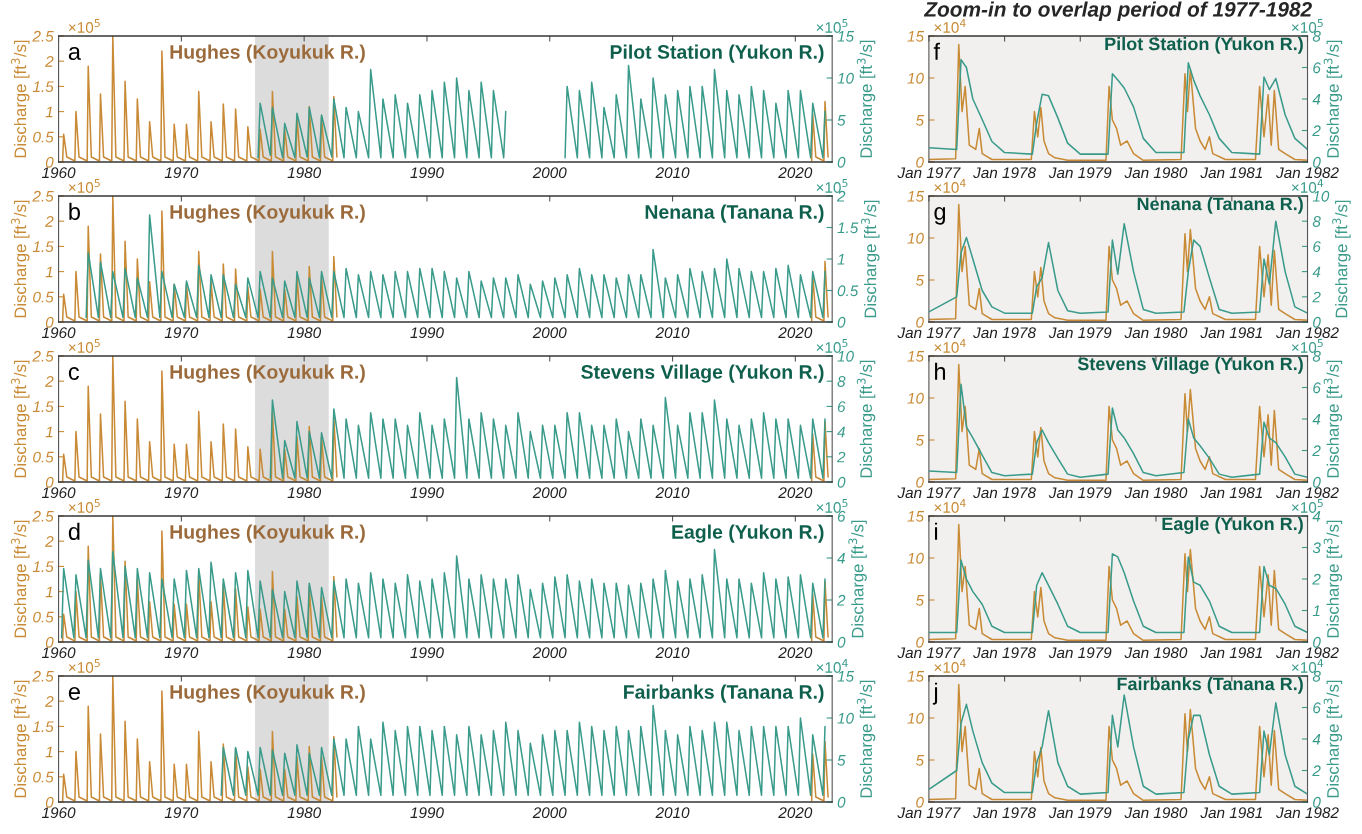 The height and width of the screenshot is (834, 1362). I want to click on text: Stevens Village (Yukon R.), so click(1190, 365).